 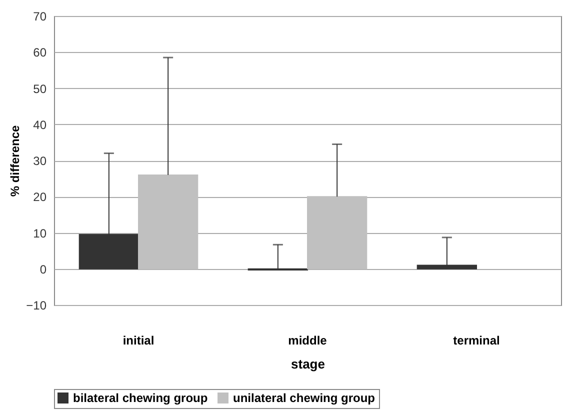 I want to click on y-axis-title: % difference, so click(x=15, y=161).